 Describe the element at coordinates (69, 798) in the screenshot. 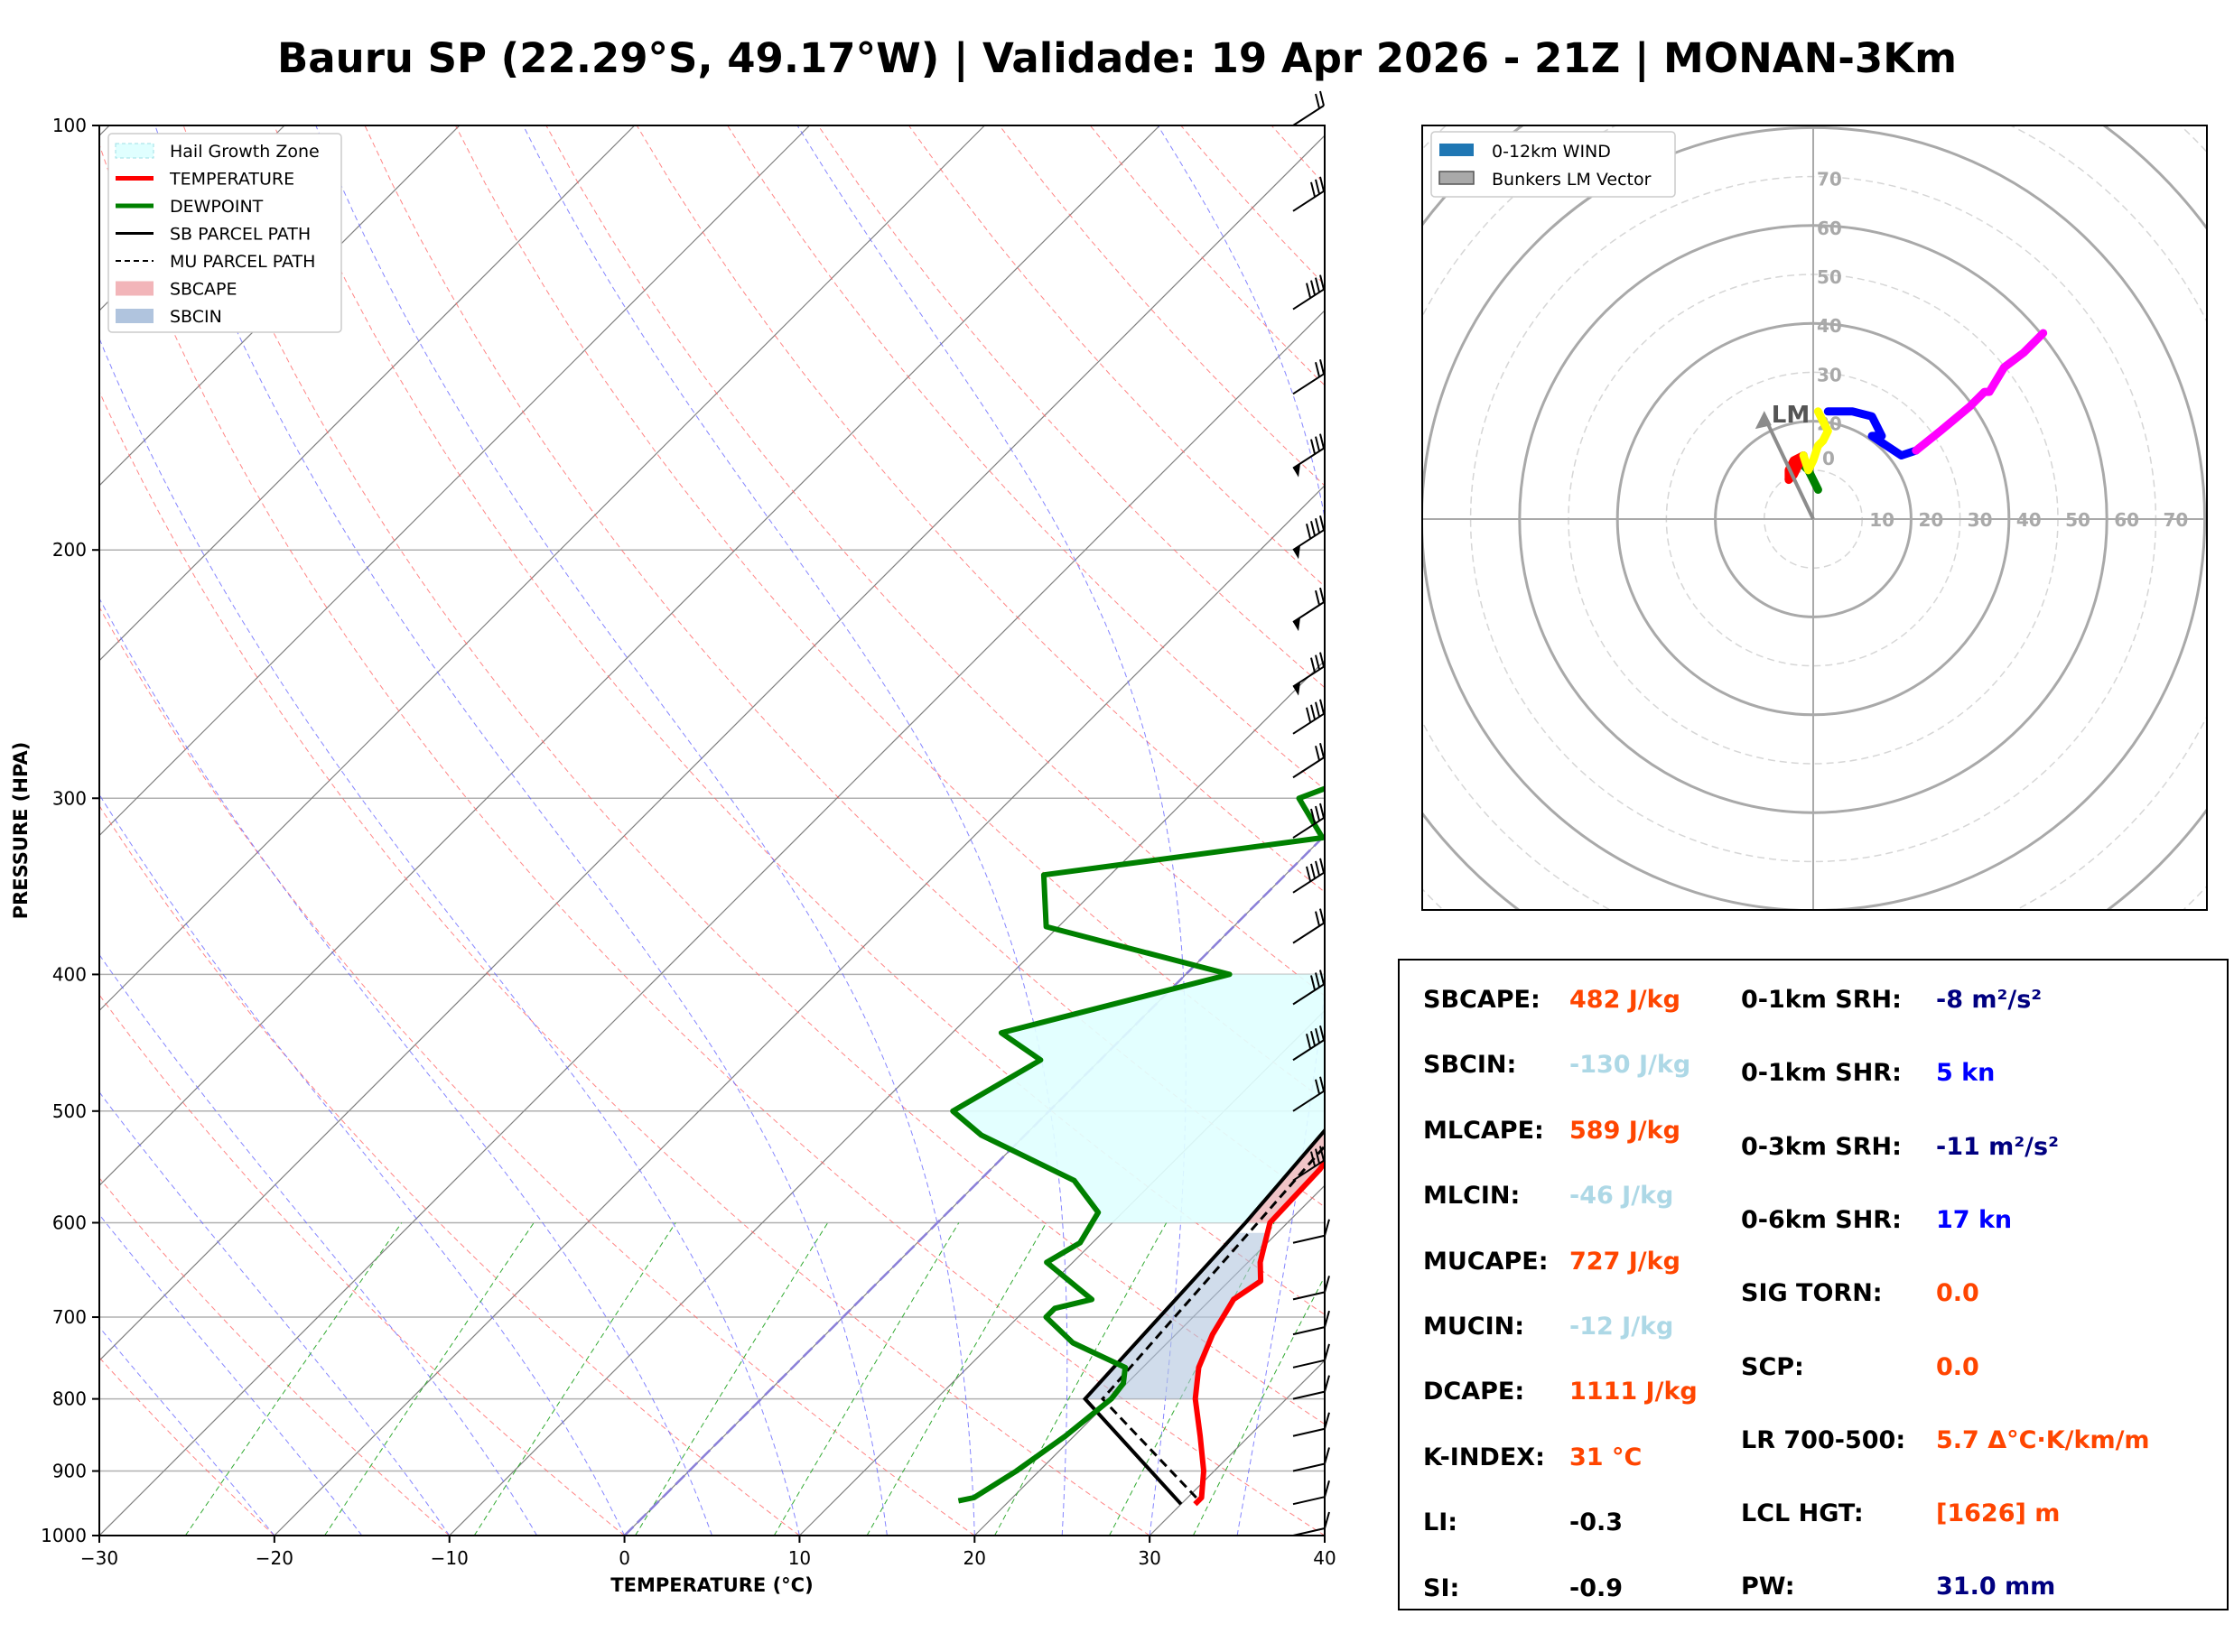

I see `y-tick-label: 300` at that location.